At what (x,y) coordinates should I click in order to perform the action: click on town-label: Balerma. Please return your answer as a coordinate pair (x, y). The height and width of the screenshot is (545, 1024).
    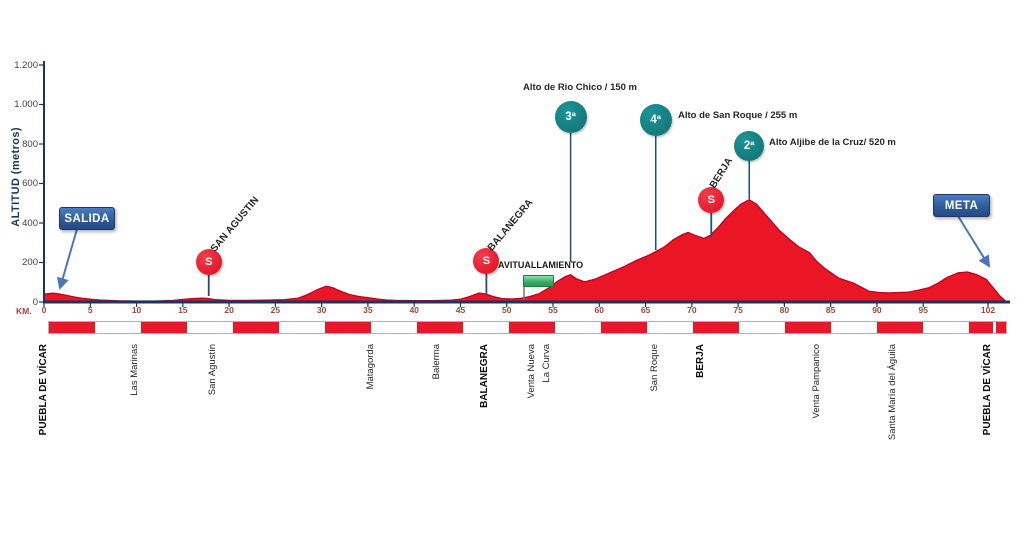
    Looking at the image, I should click on (437, 362).